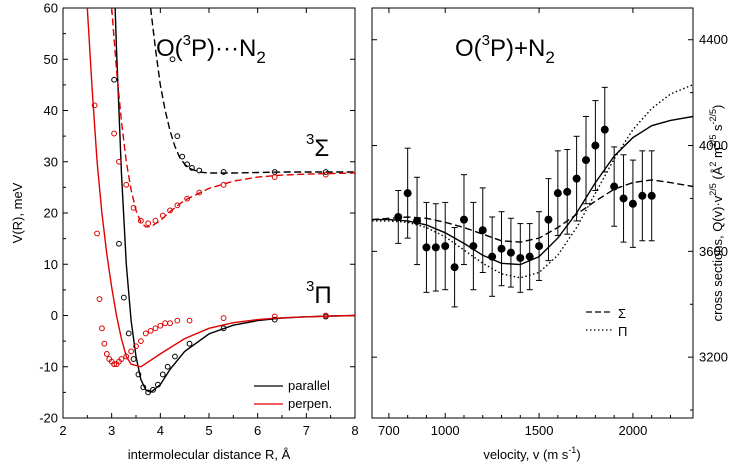 This screenshot has height=469, width=730. Describe the element at coordinates (51, 110) in the screenshot. I see `left-y-tick-label: 40` at that location.